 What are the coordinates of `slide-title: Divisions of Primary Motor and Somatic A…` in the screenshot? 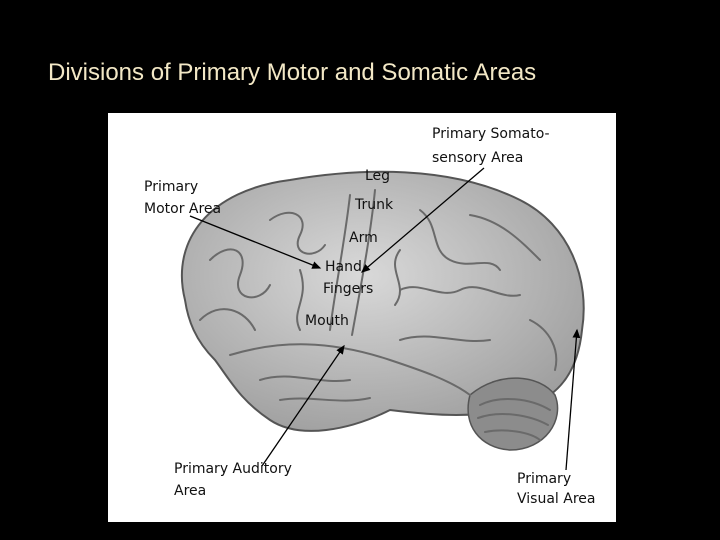 It's located at (292, 72).